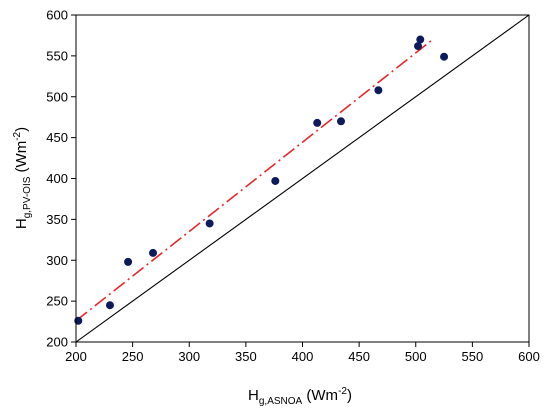 The height and width of the screenshot is (410, 550). Describe the element at coordinates (22, 178) in the screenshot. I see `y-axis-title: Hg,PV-OIS (Wm-2)` at that location.